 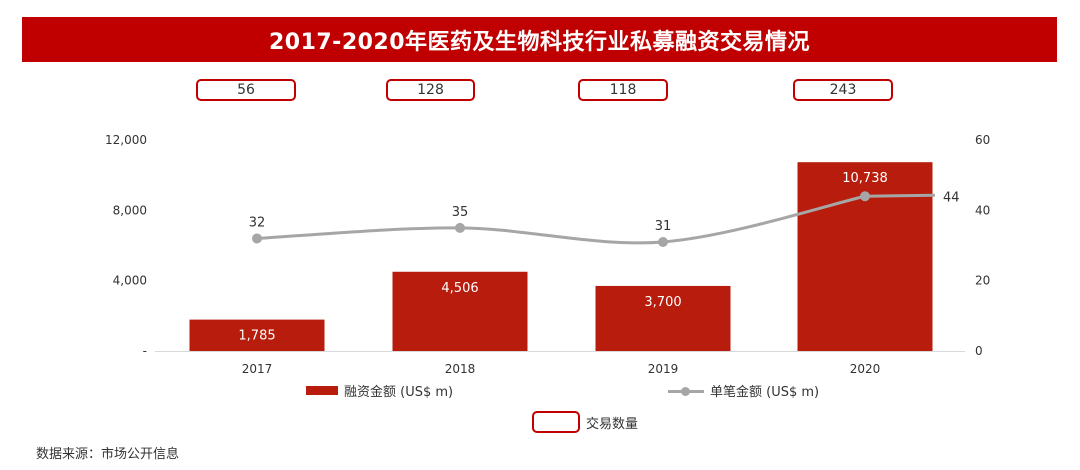 I want to click on legend-bar: 融资金额 (US$ m), so click(x=379, y=390).